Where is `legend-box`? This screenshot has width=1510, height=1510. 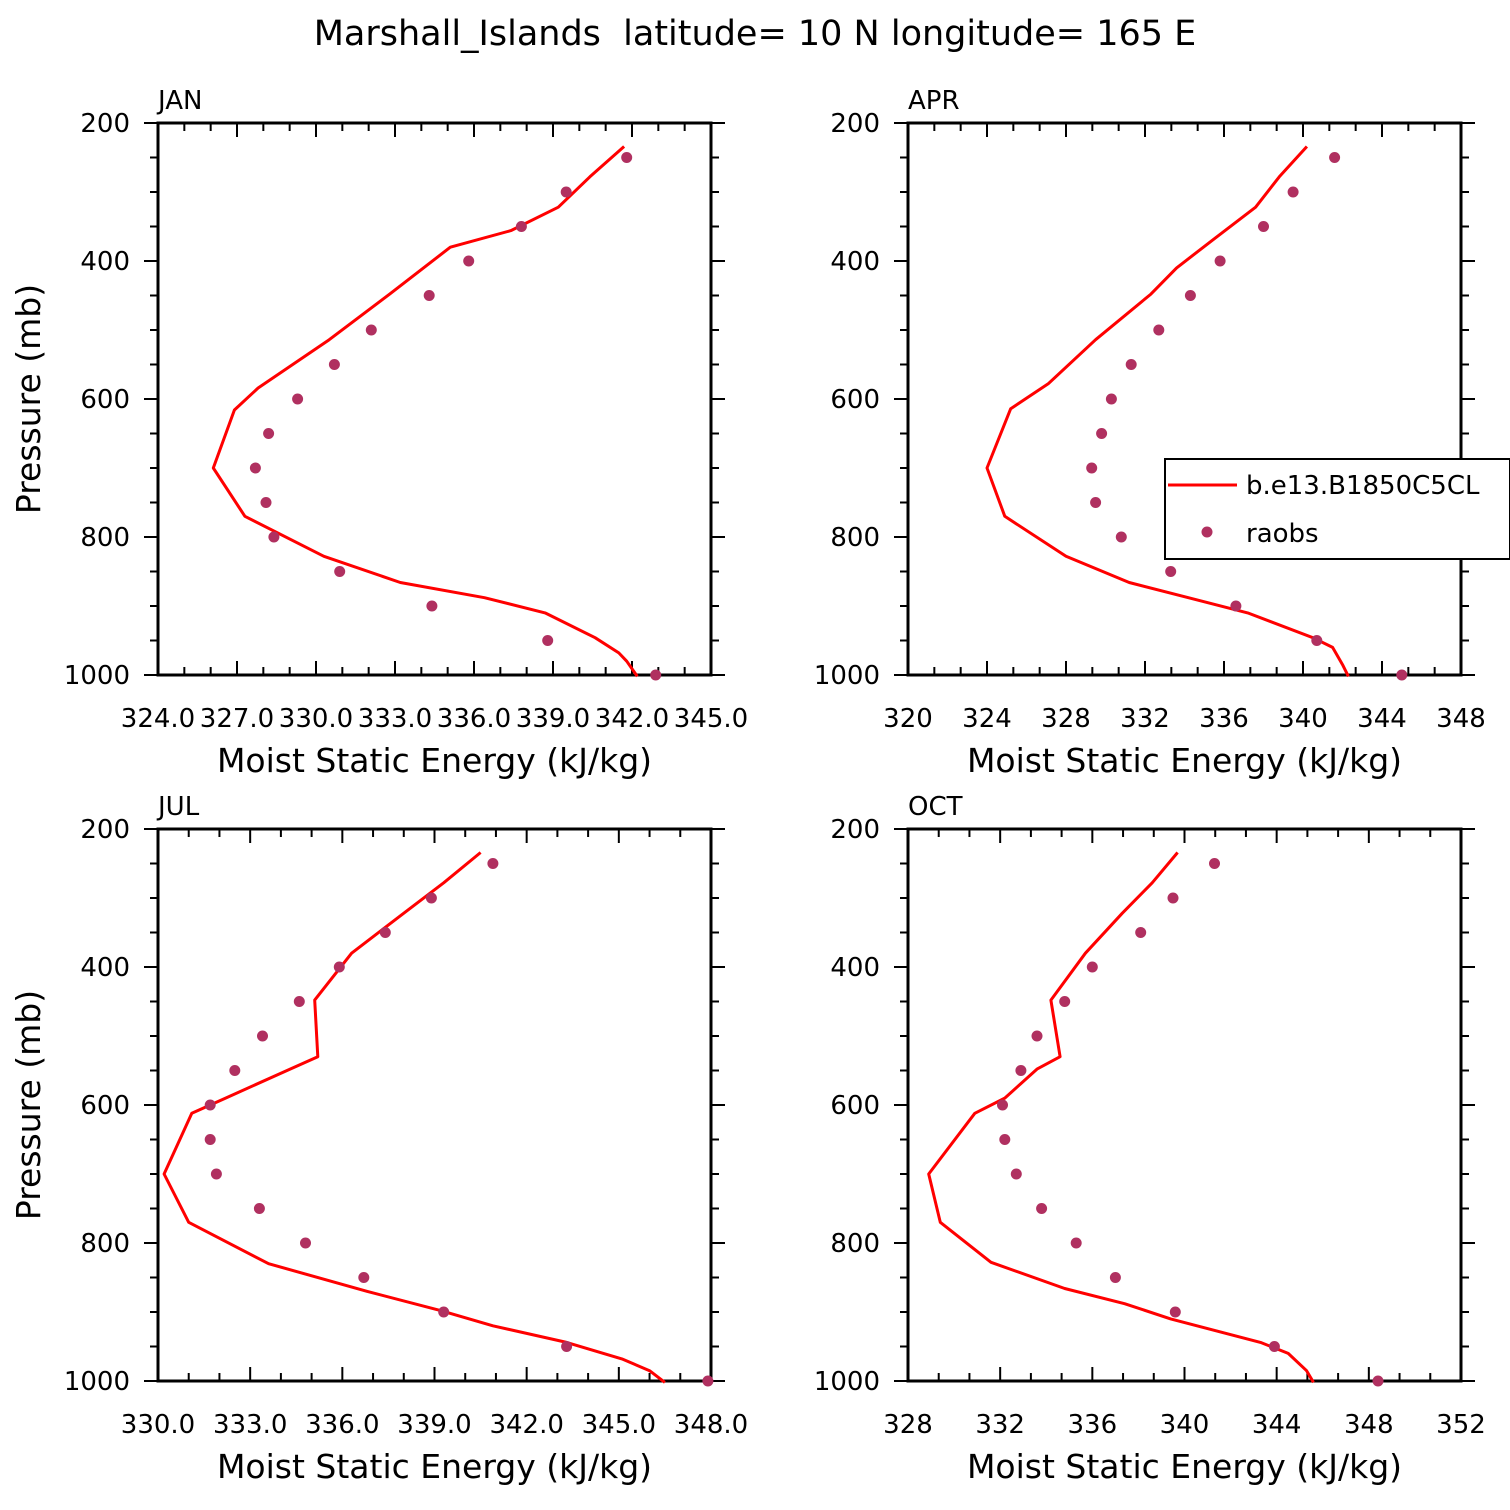
legend-box is located at coordinates (1337, 509).